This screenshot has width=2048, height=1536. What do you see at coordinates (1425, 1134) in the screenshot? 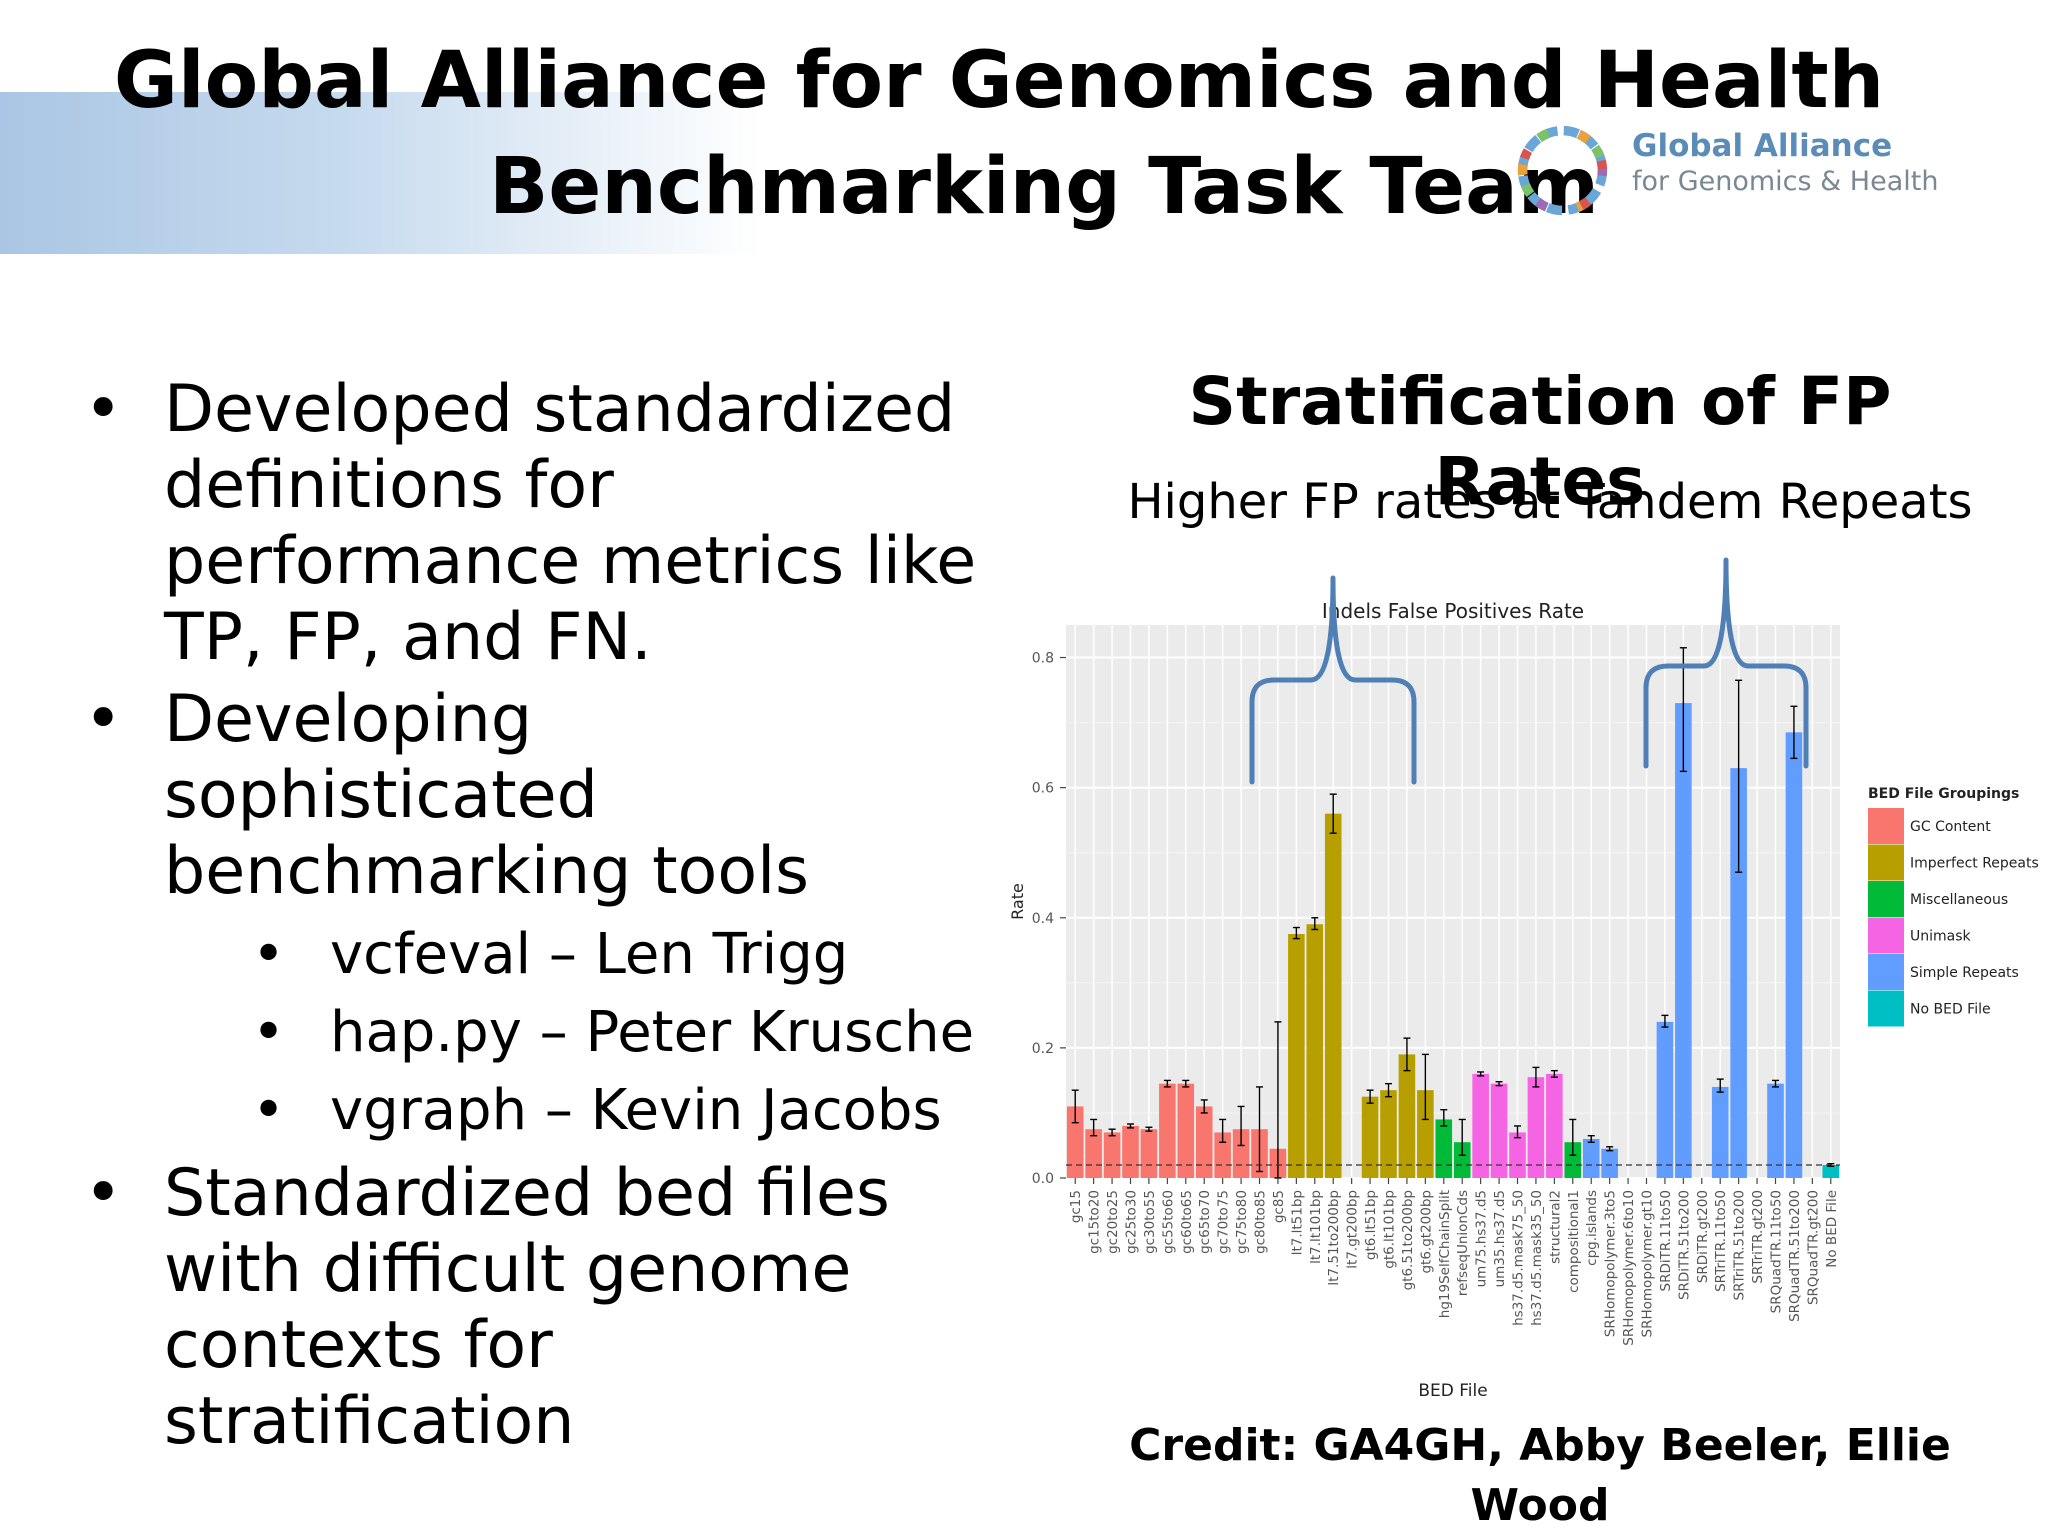
I see `bar-gt6.gt200bp` at bounding box center [1425, 1134].